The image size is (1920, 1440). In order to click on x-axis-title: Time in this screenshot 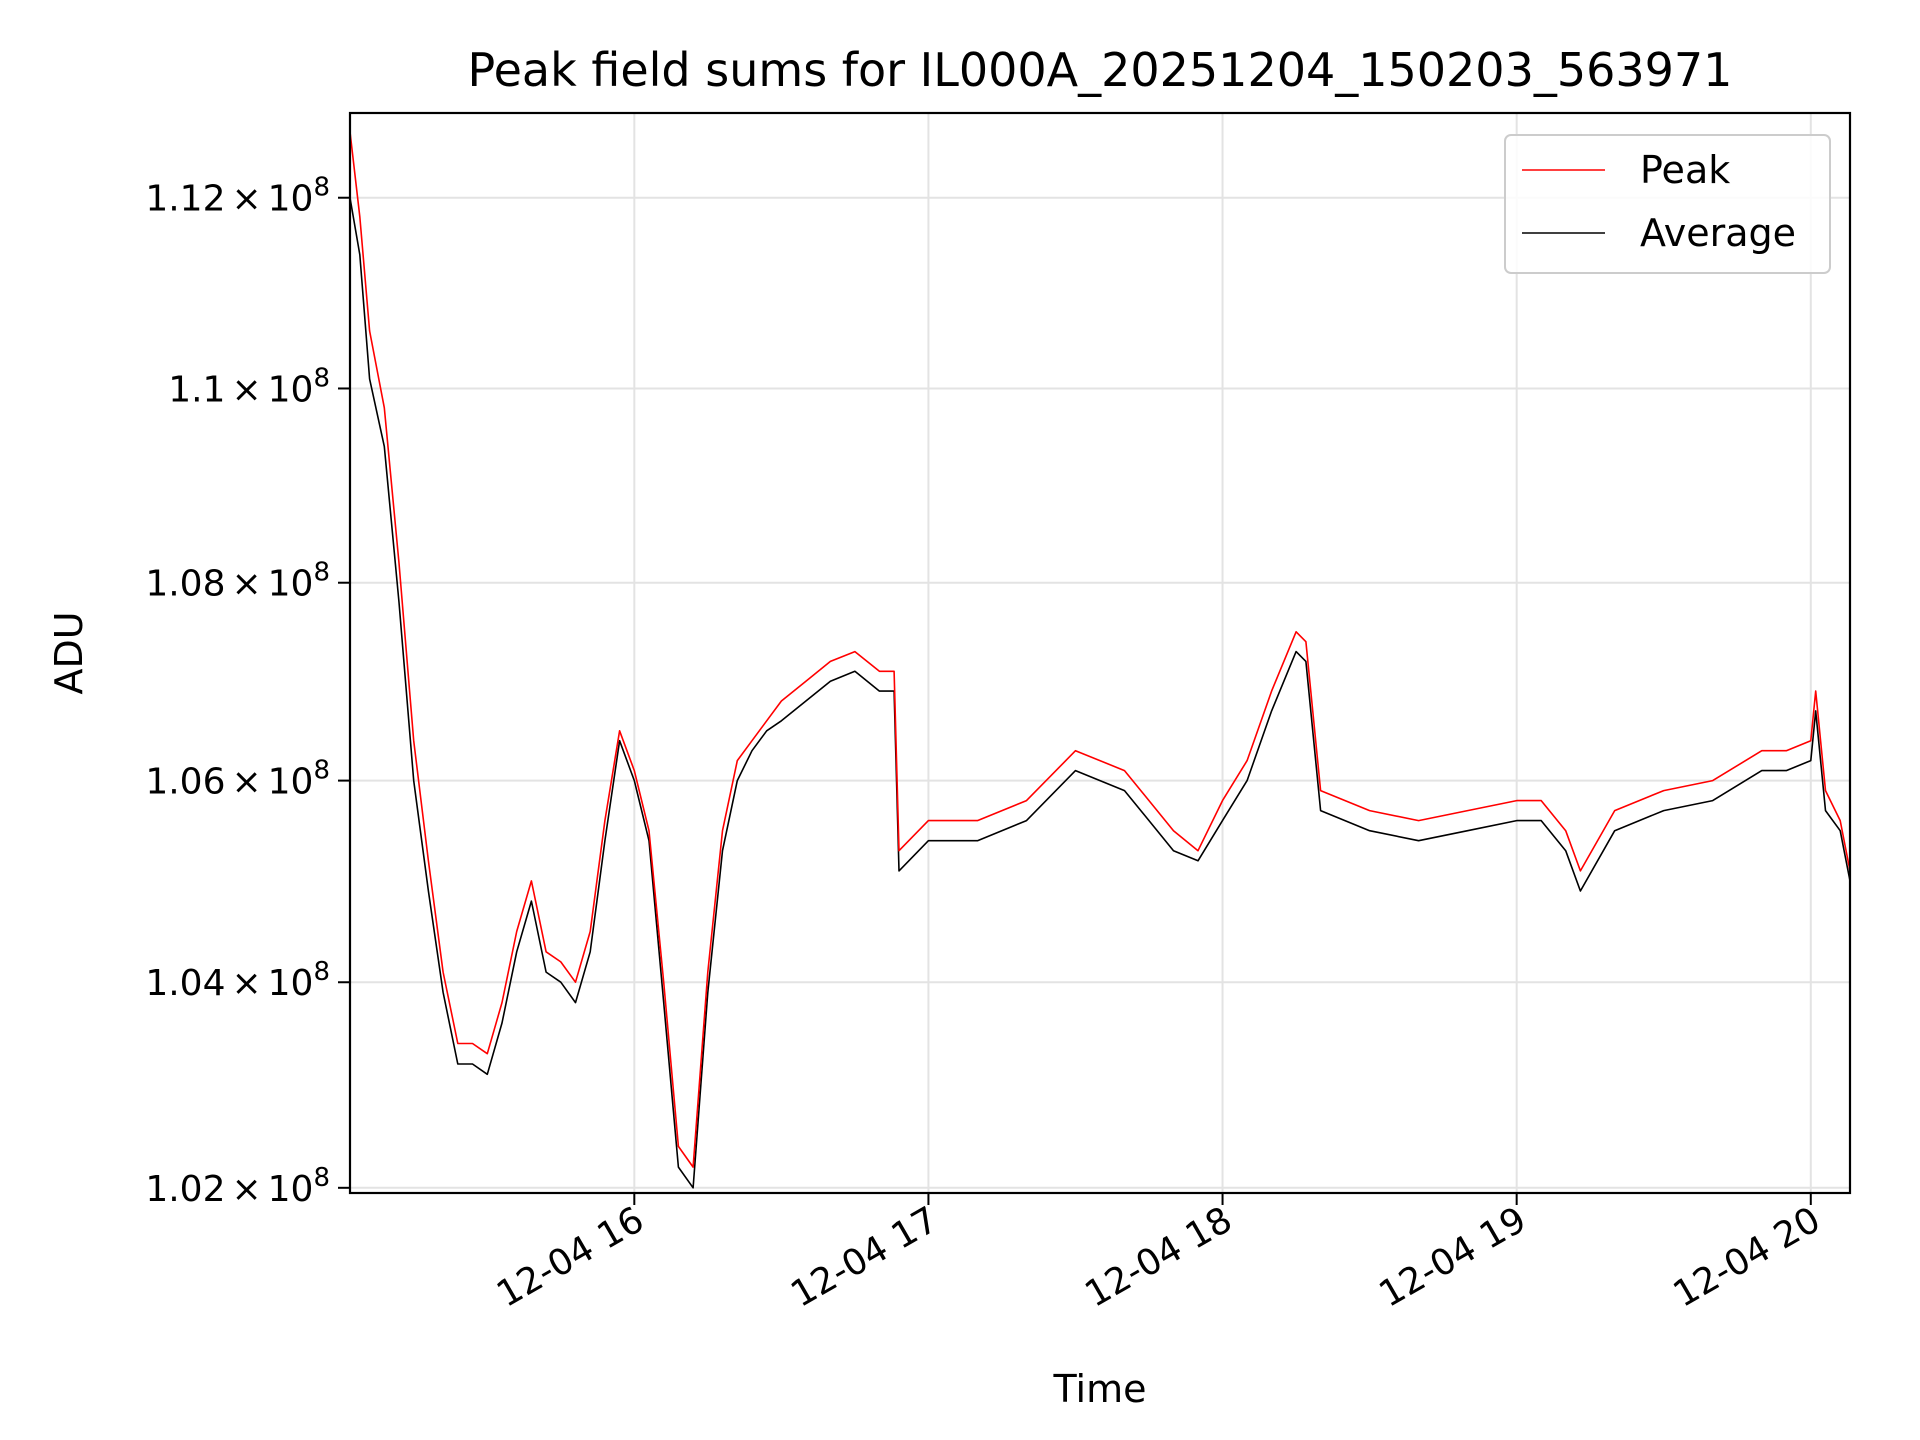, I will do `click(1100, 1389)`.